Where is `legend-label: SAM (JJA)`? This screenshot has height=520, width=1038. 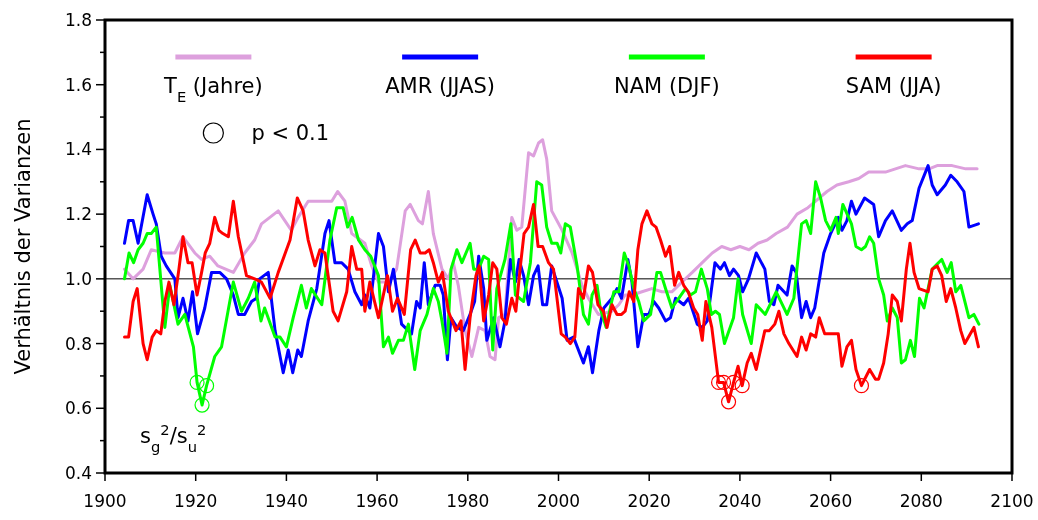 legend-label: SAM (JJA) is located at coordinates (893, 86).